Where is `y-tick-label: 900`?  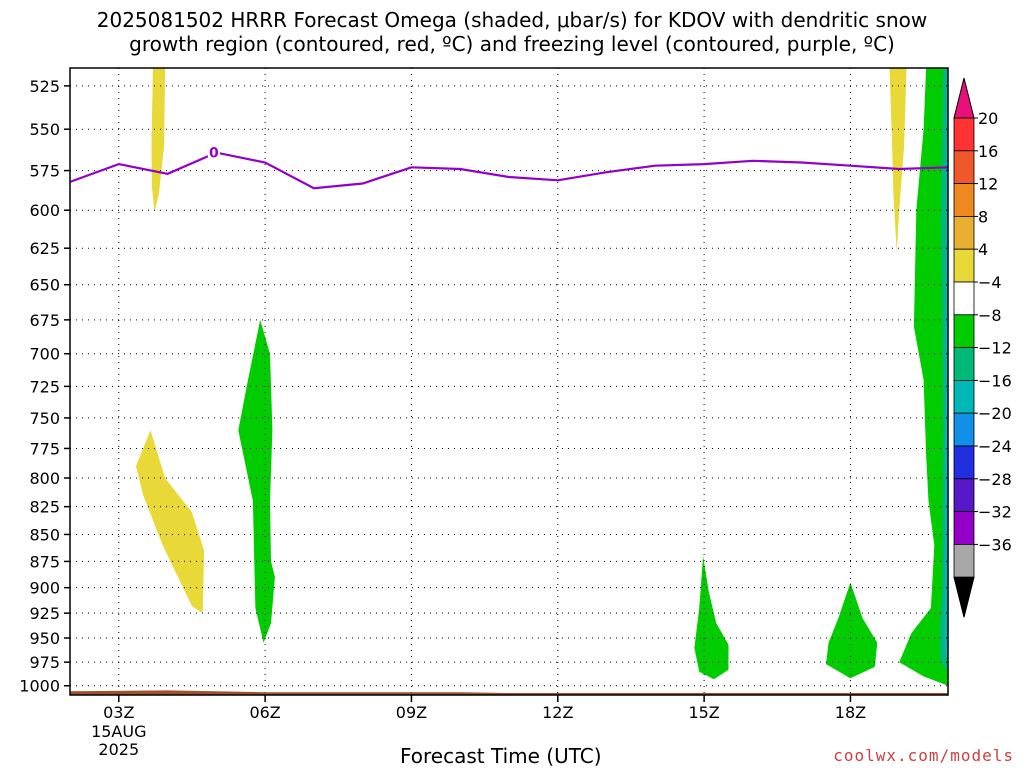
y-tick-label: 900 is located at coordinates (44, 588).